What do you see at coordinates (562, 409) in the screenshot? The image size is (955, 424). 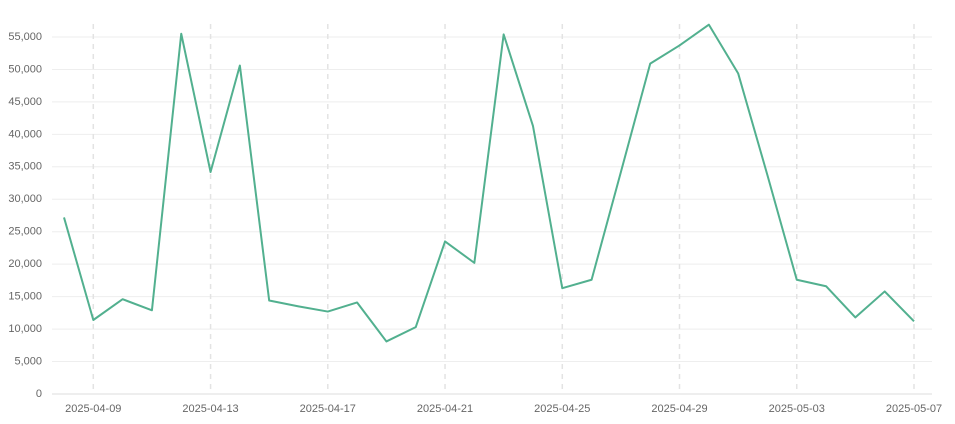 I see `x-tick-label: 2025-04-25` at bounding box center [562, 409].